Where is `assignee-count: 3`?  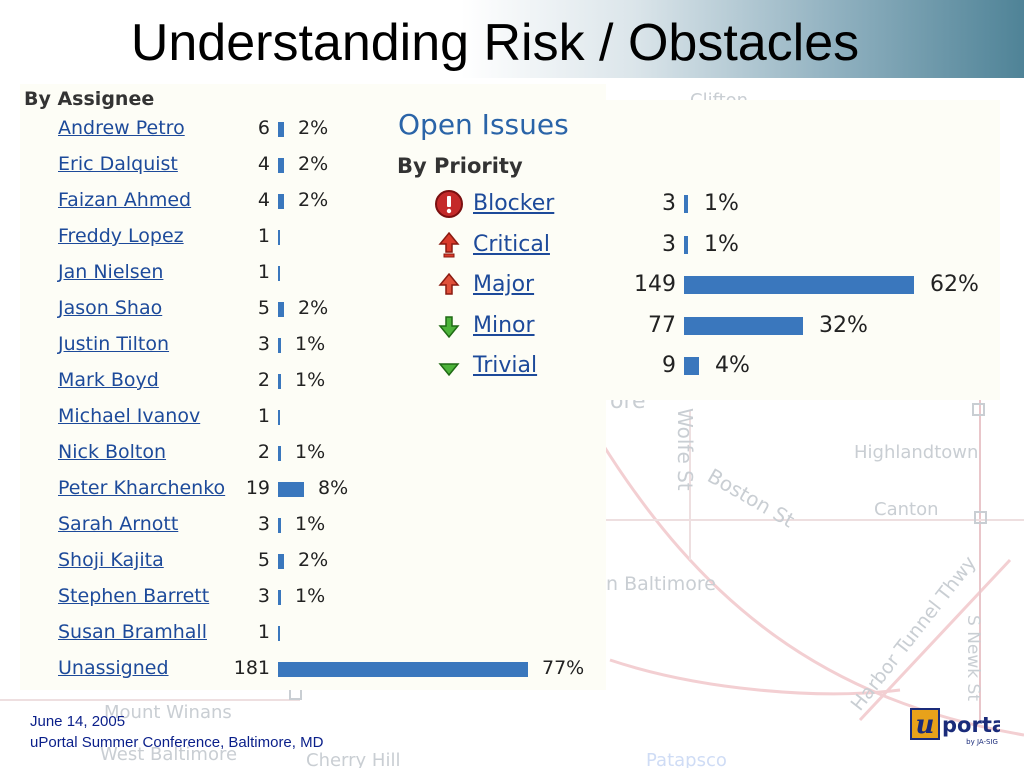 assignee-count: 3 is located at coordinates (263, 596).